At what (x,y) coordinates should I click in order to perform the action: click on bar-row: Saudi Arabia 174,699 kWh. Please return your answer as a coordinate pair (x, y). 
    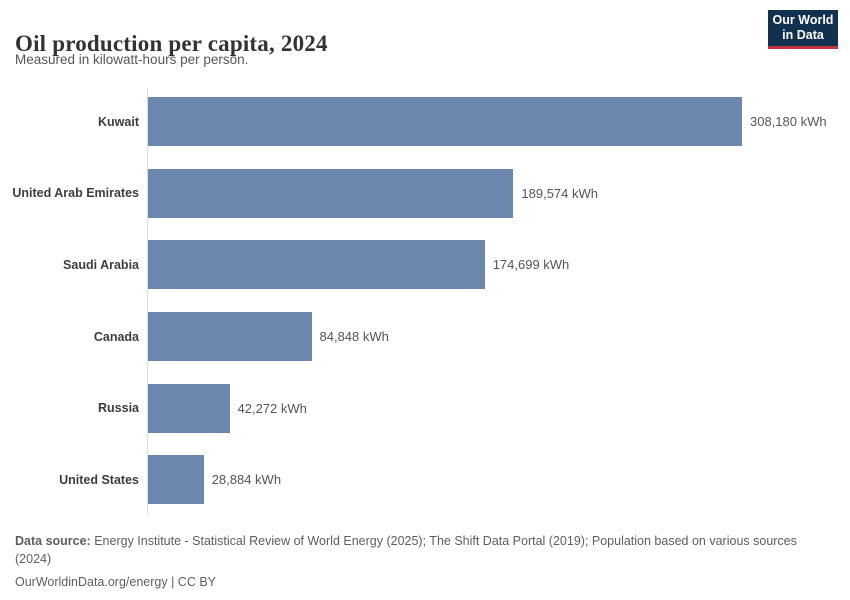
    Looking at the image, I should click on (425, 265).